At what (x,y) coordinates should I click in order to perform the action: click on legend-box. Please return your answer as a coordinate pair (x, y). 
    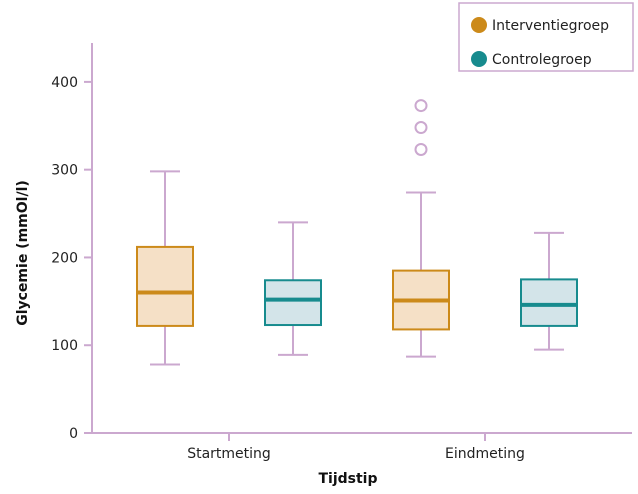
    Looking at the image, I should click on (546, 37).